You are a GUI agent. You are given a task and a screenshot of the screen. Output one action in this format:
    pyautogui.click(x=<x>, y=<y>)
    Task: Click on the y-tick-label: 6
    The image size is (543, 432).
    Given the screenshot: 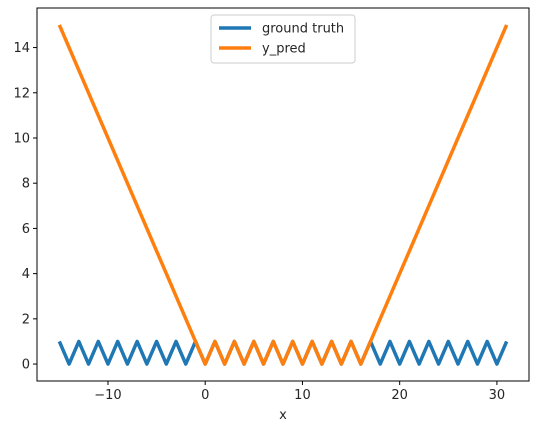 What is the action you would take?
    pyautogui.click(x=26, y=229)
    